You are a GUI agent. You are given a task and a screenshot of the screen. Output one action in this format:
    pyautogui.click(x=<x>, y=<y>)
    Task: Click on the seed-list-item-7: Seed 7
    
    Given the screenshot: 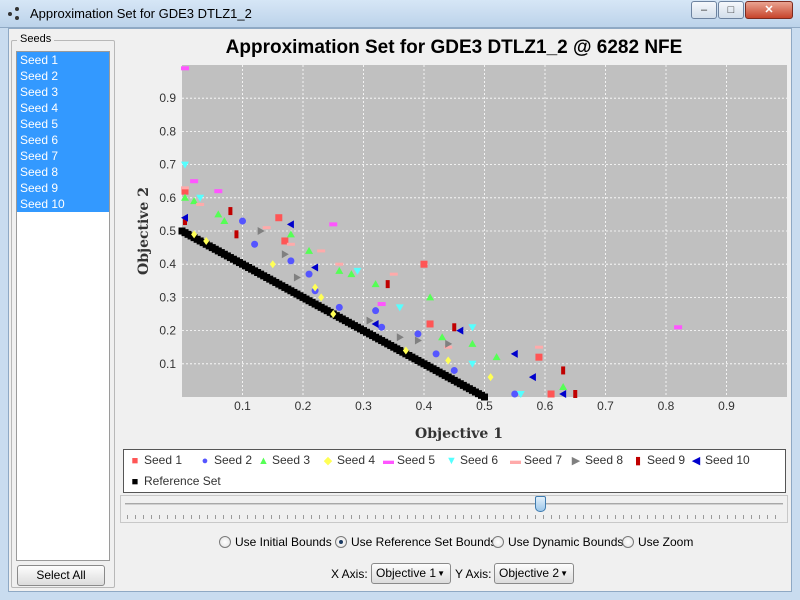 What is the action you would take?
    pyautogui.click(x=63, y=156)
    